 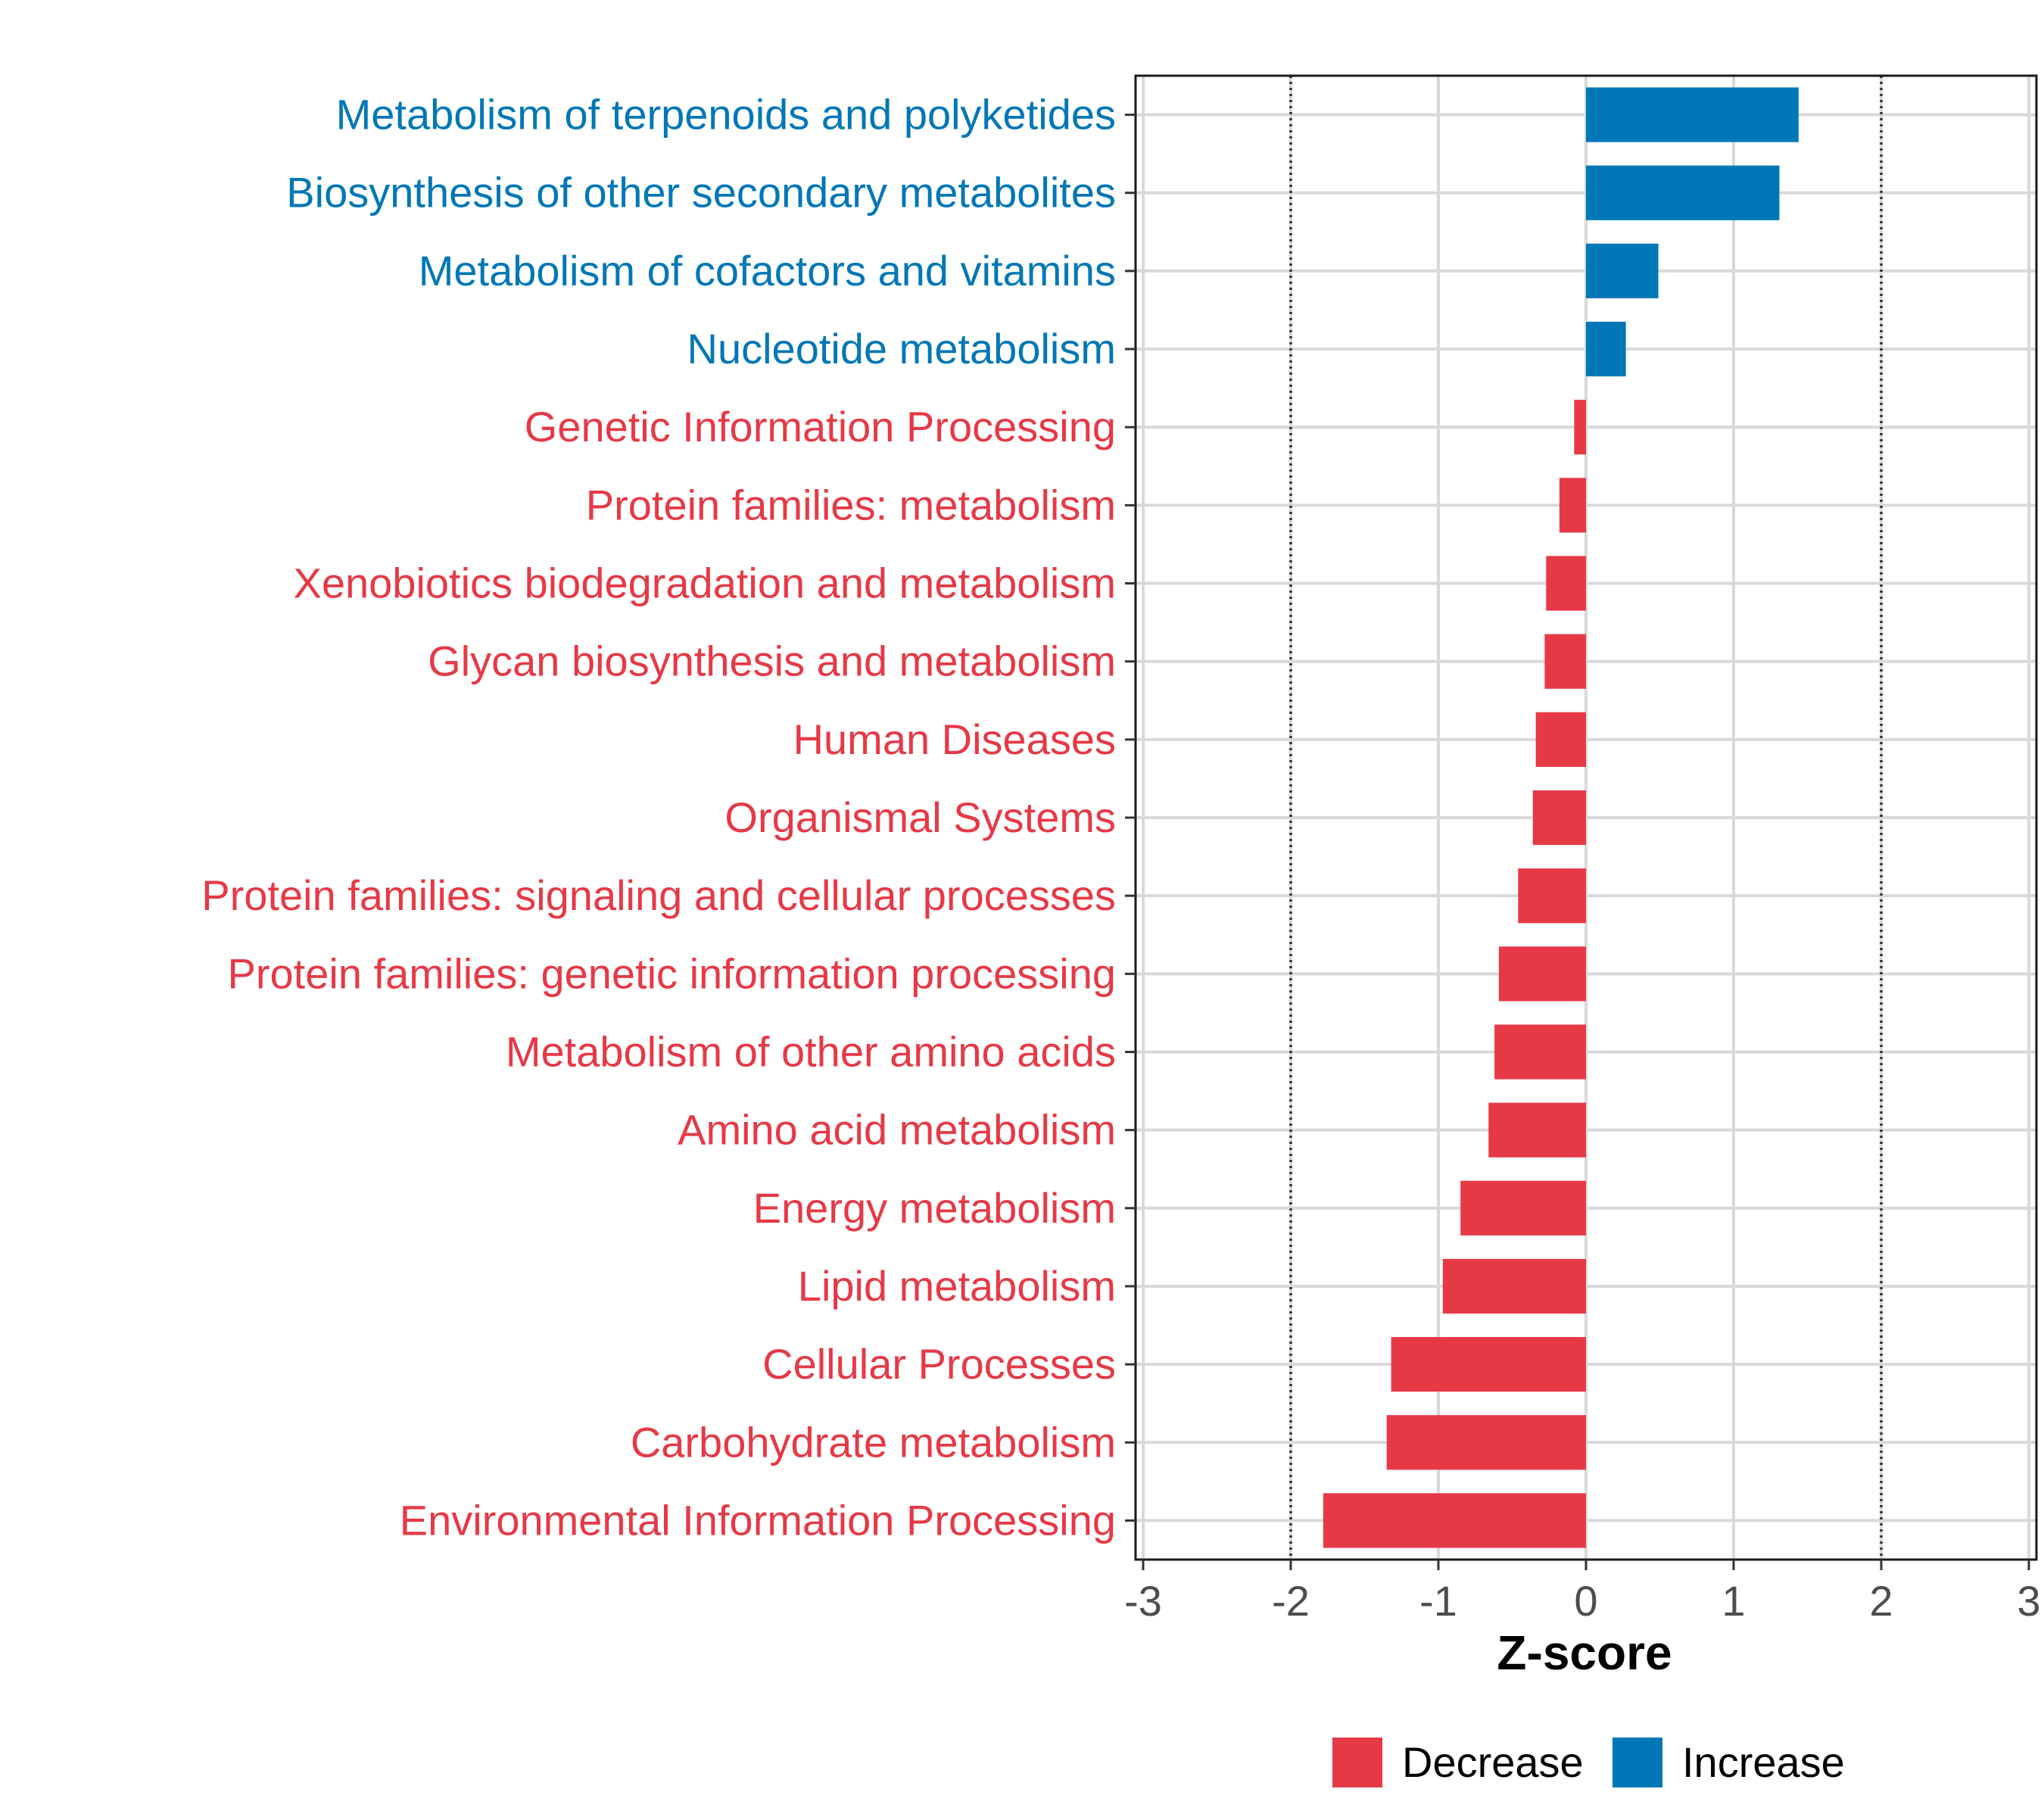 What do you see at coordinates (1588, 1762) in the screenshot?
I see `legend: Decrease Increase` at bounding box center [1588, 1762].